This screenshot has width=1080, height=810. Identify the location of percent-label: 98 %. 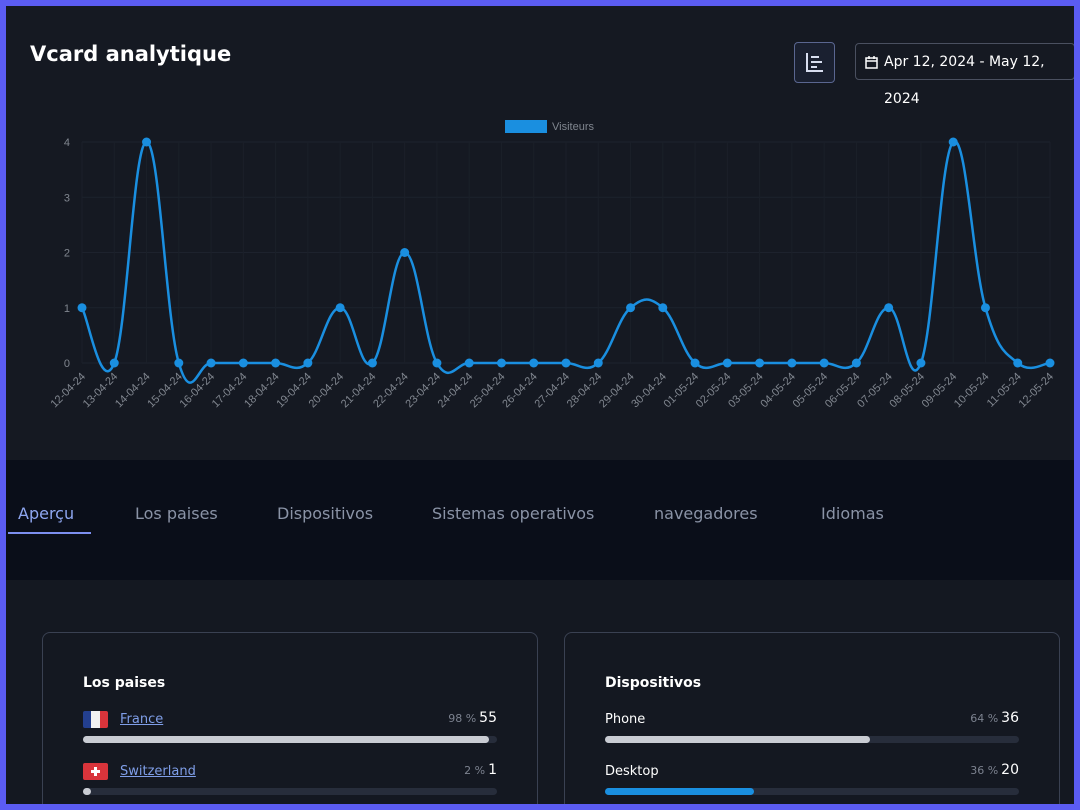
(462, 718).